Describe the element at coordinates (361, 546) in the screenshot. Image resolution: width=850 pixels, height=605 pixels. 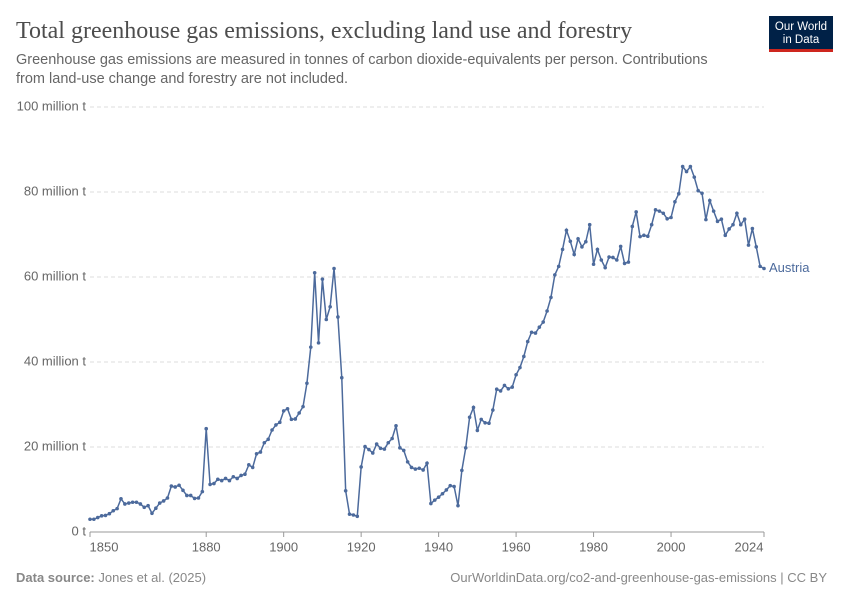
I see `x-tick-label: 1920` at that location.